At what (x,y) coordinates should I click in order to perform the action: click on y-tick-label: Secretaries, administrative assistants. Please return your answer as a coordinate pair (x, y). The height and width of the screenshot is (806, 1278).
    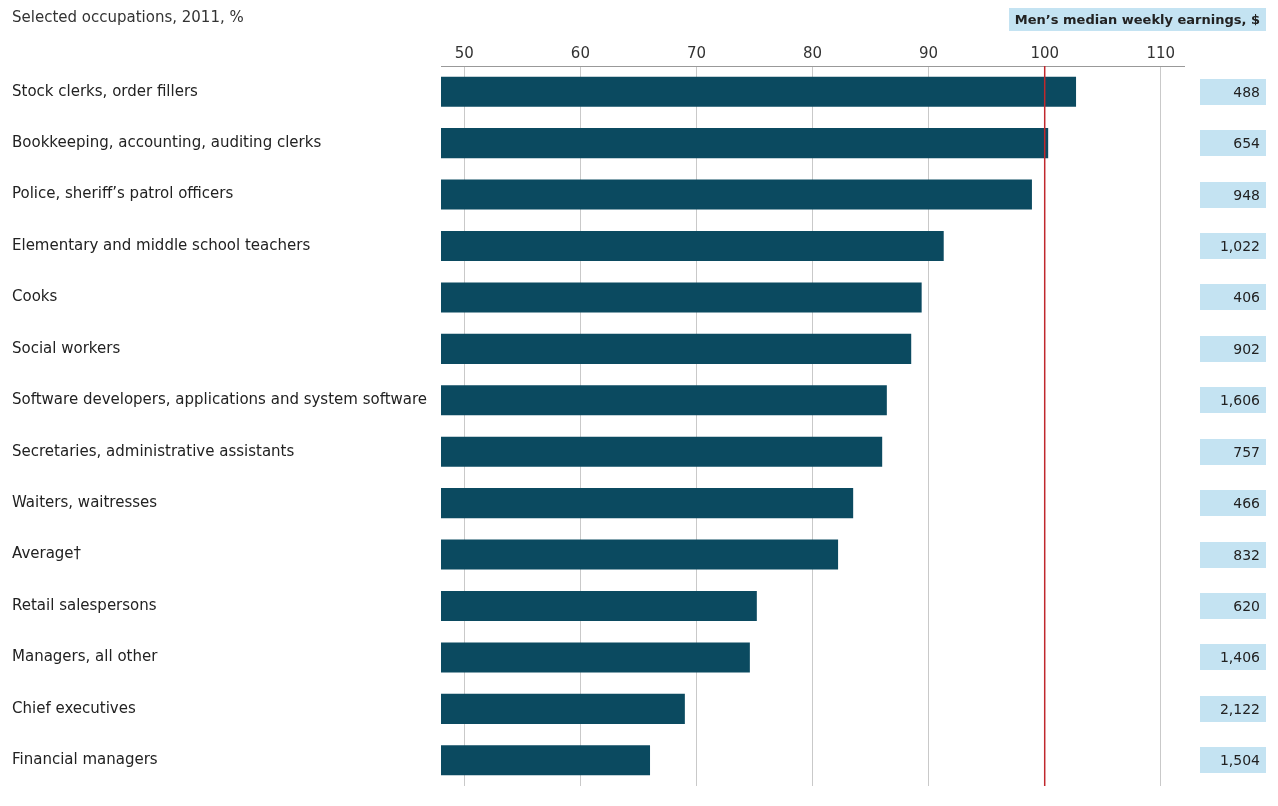
    Looking at the image, I should click on (153, 450).